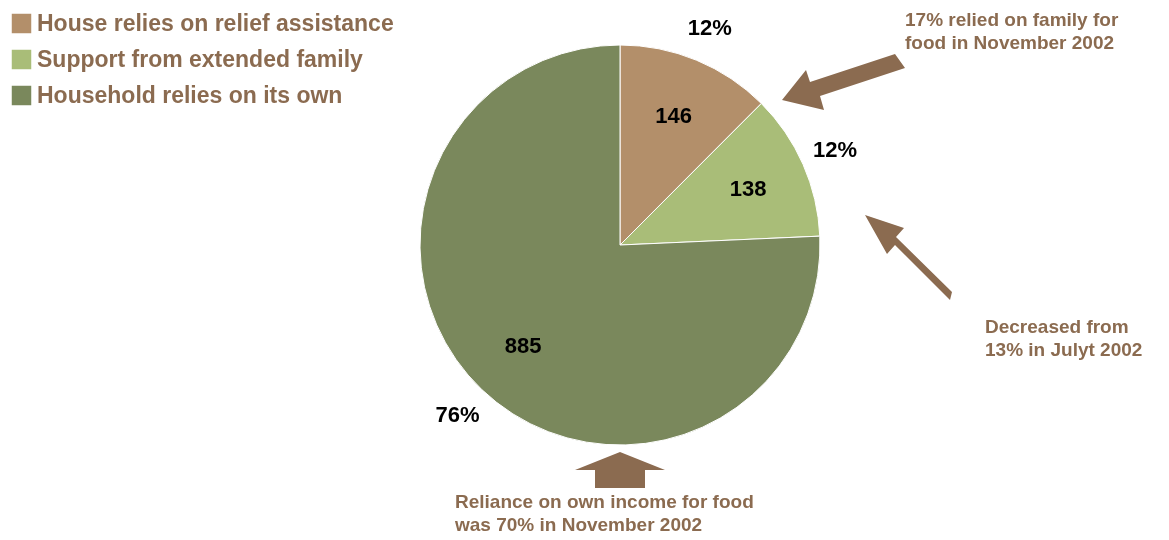 Image resolution: width=1169 pixels, height=540 pixels. What do you see at coordinates (748, 188) in the screenshot?
I see `data-label: 138` at bounding box center [748, 188].